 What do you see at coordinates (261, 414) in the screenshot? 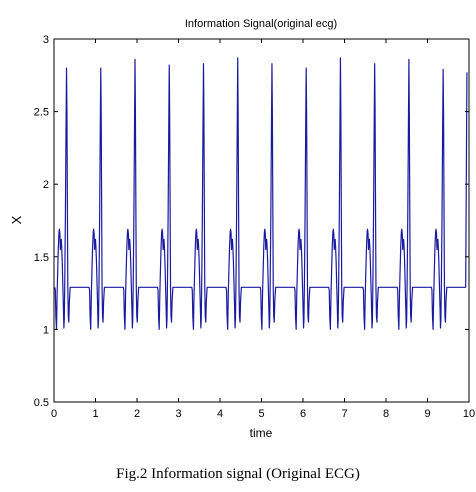
I see `x-tick-label: 5` at bounding box center [261, 414].